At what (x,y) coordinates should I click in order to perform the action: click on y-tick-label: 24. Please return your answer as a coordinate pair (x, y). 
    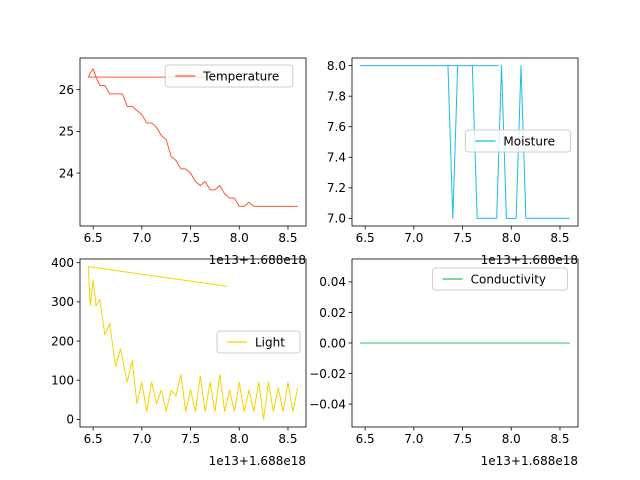
    Looking at the image, I should click on (66, 173).